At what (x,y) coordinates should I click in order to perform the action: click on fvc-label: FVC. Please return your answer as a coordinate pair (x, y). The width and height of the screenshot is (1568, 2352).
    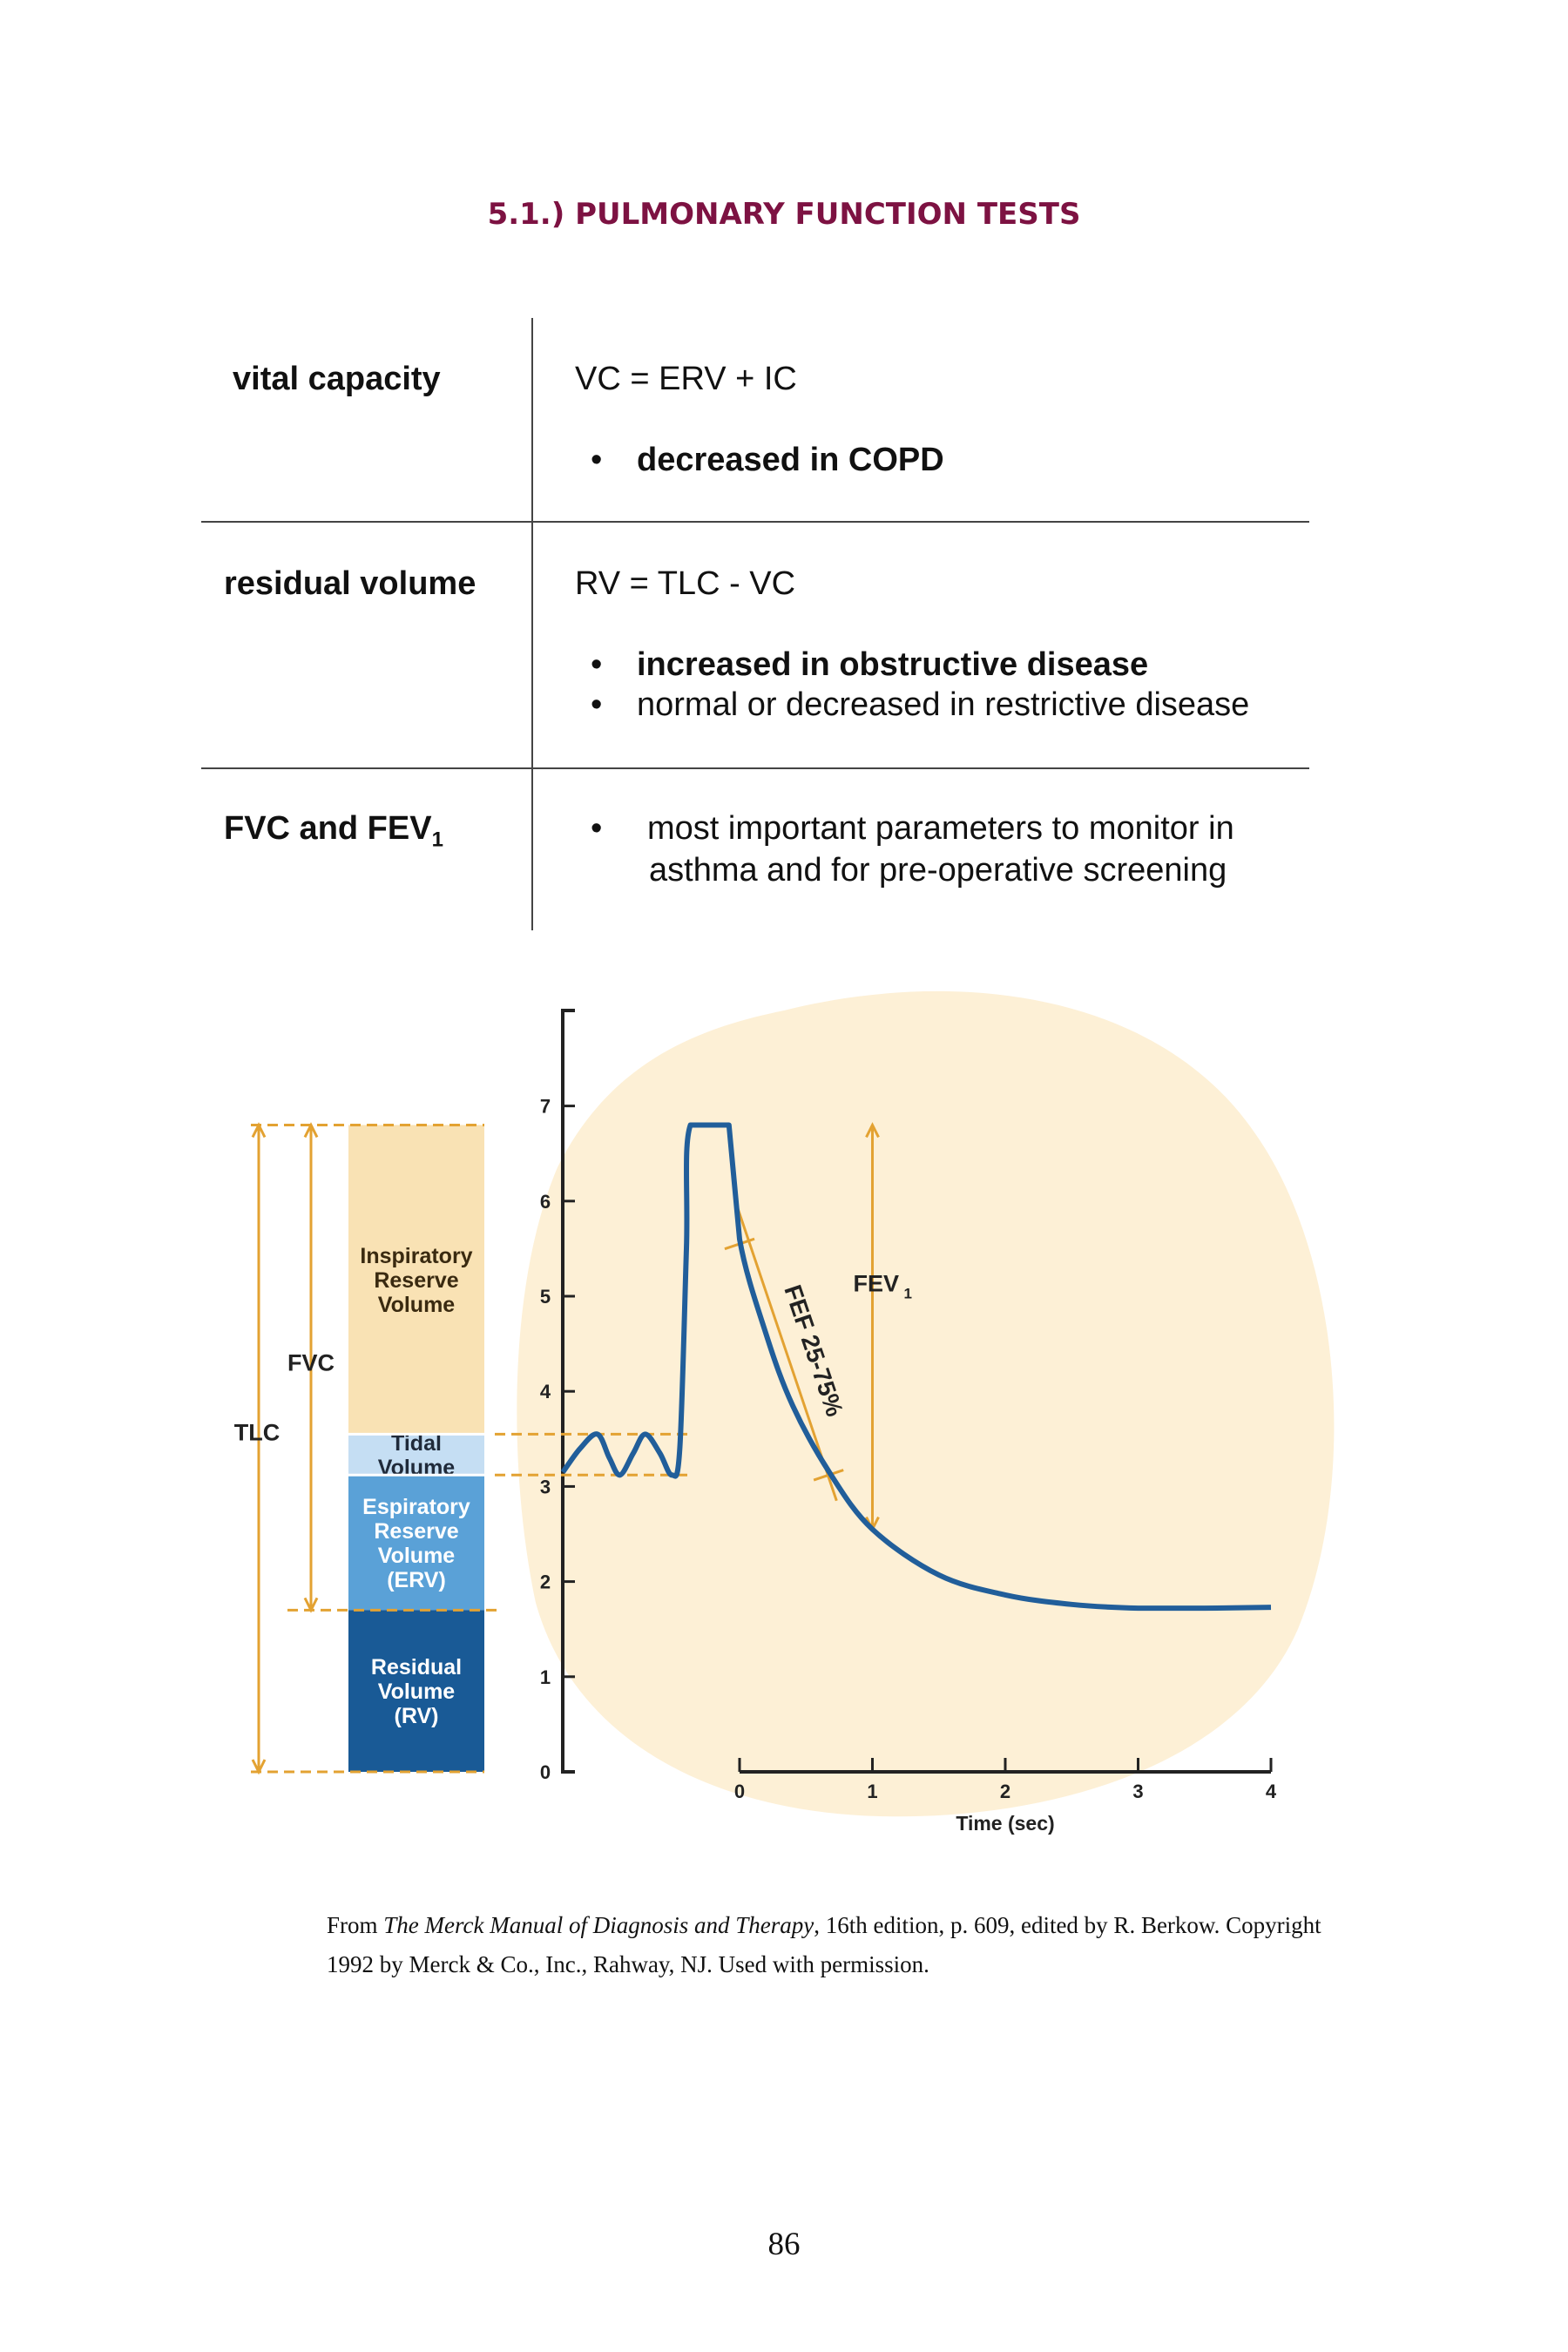
    Looking at the image, I should click on (311, 1362).